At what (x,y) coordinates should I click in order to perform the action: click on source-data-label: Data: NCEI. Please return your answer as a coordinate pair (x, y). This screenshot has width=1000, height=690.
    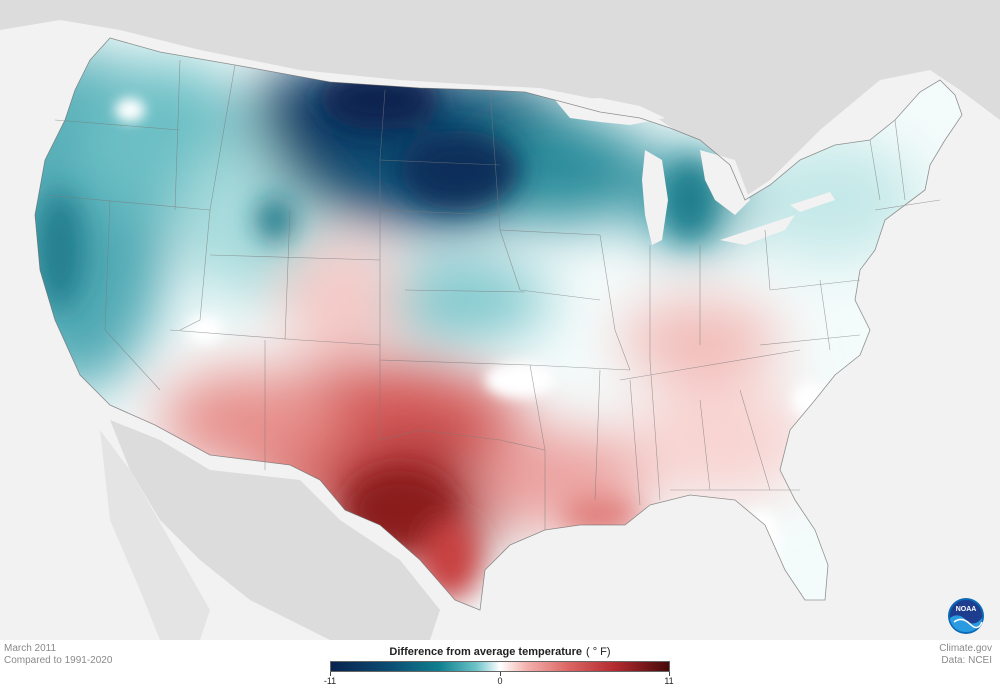
    Looking at the image, I should click on (966, 660).